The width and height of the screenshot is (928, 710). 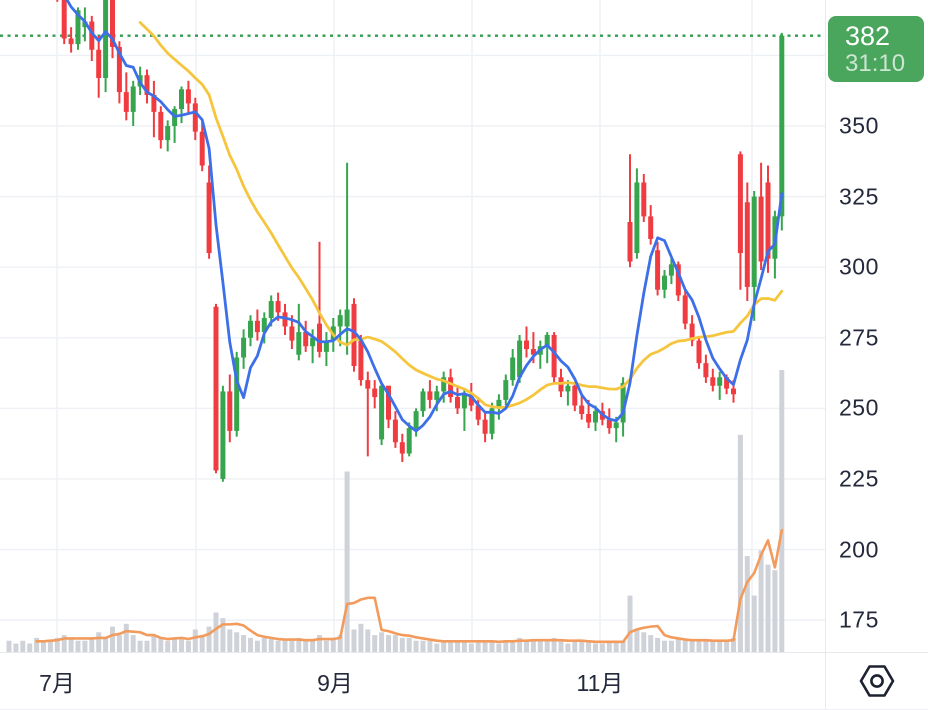 I want to click on price-tick-label: 350, so click(x=859, y=125).